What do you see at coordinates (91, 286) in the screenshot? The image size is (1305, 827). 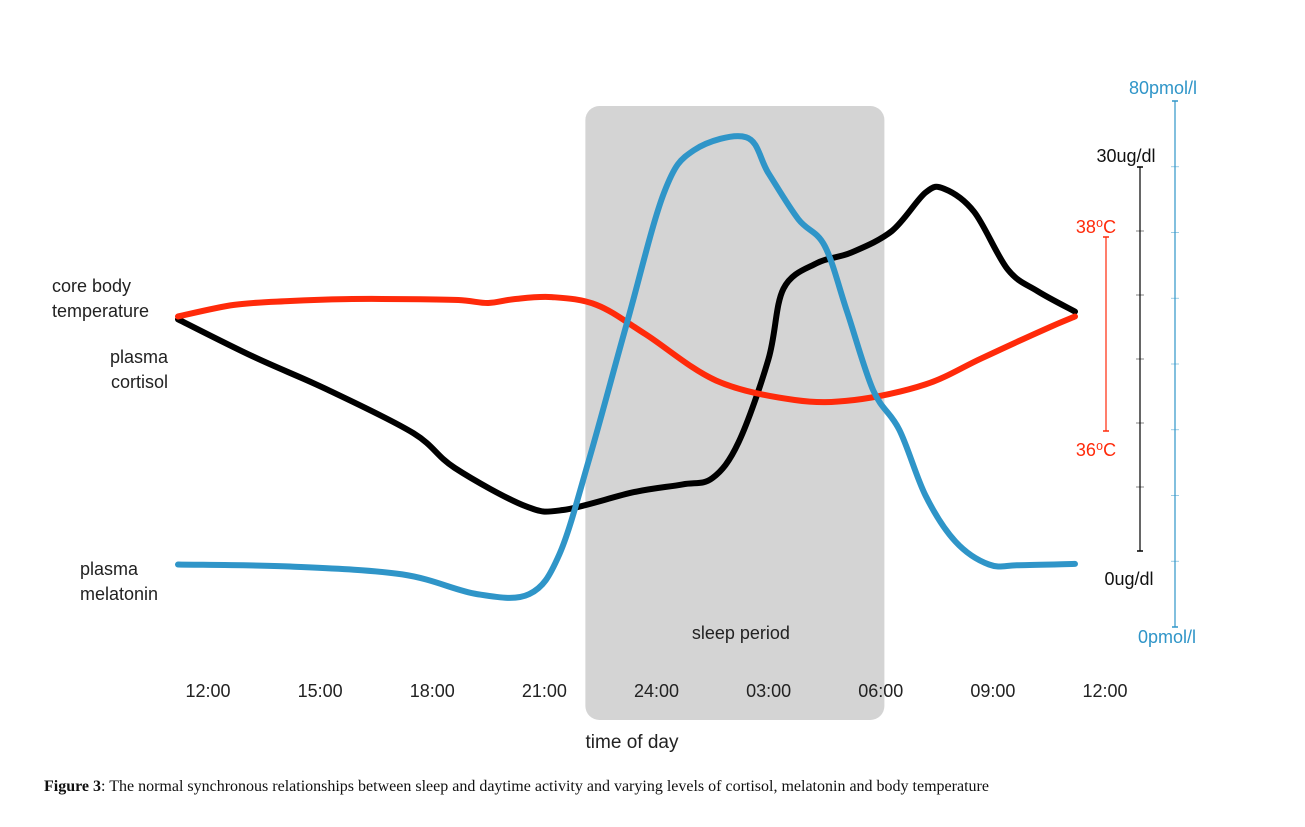 I see `series-label-temperature-line1: core body` at bounding box center [91, 286].